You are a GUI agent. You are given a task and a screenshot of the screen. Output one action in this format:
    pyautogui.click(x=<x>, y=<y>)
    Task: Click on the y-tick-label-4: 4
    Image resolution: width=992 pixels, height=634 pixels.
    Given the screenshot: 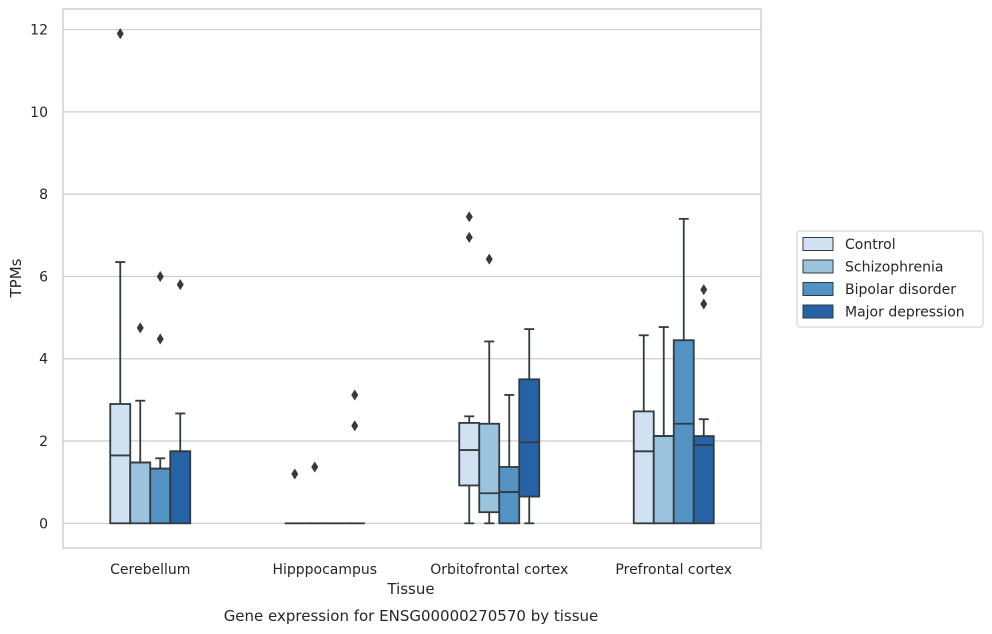 What is the action you would take?
    pyautogui.click(x=43, y=360)
    